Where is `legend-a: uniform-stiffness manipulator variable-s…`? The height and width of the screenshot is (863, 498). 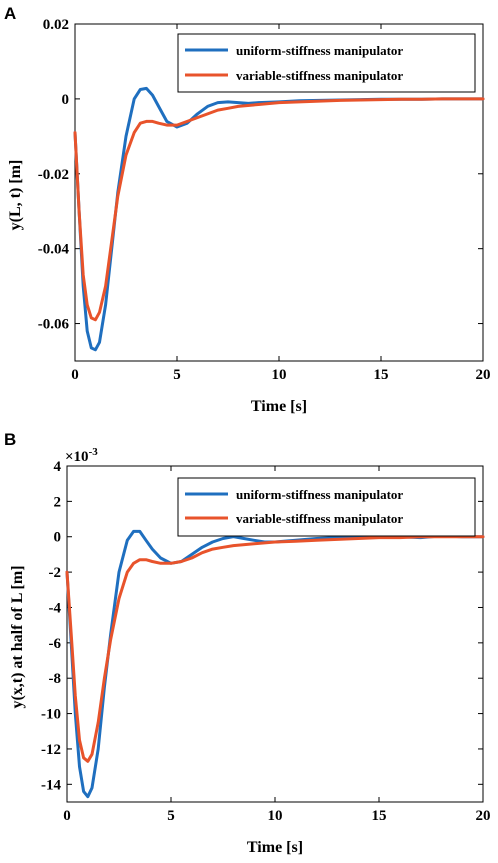
legend-a: uniform-stiffness manipulator variable-s… is located at coordinates (326, 63).